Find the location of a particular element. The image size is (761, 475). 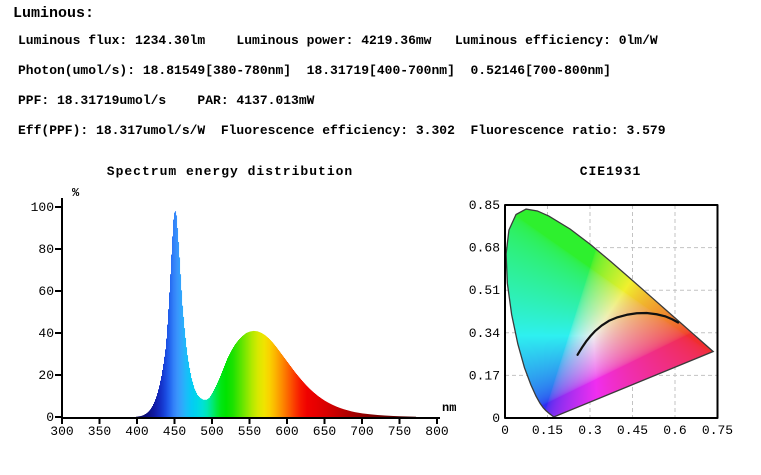

metric-line-ppf-par: PPF: 18.31719umol/s PAR: 4137.013mW is located at coordinates (166, 100).